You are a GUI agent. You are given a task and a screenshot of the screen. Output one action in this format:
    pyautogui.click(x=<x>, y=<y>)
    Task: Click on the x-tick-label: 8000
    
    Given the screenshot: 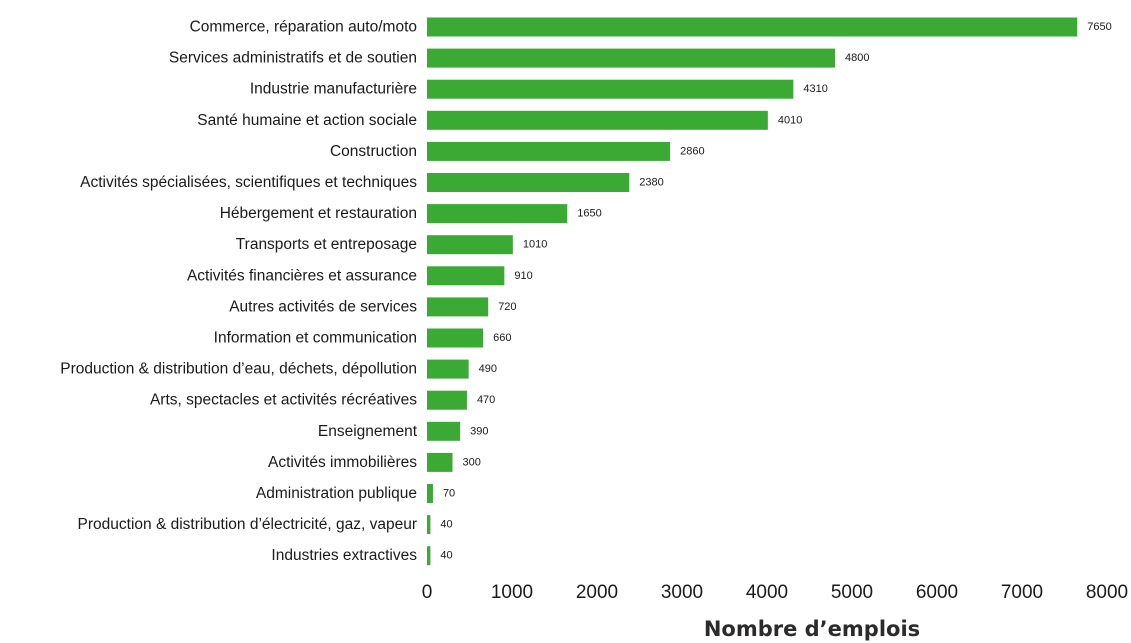 What is the action you would take?
    pyautogui.click(x=1107, y=592)
    